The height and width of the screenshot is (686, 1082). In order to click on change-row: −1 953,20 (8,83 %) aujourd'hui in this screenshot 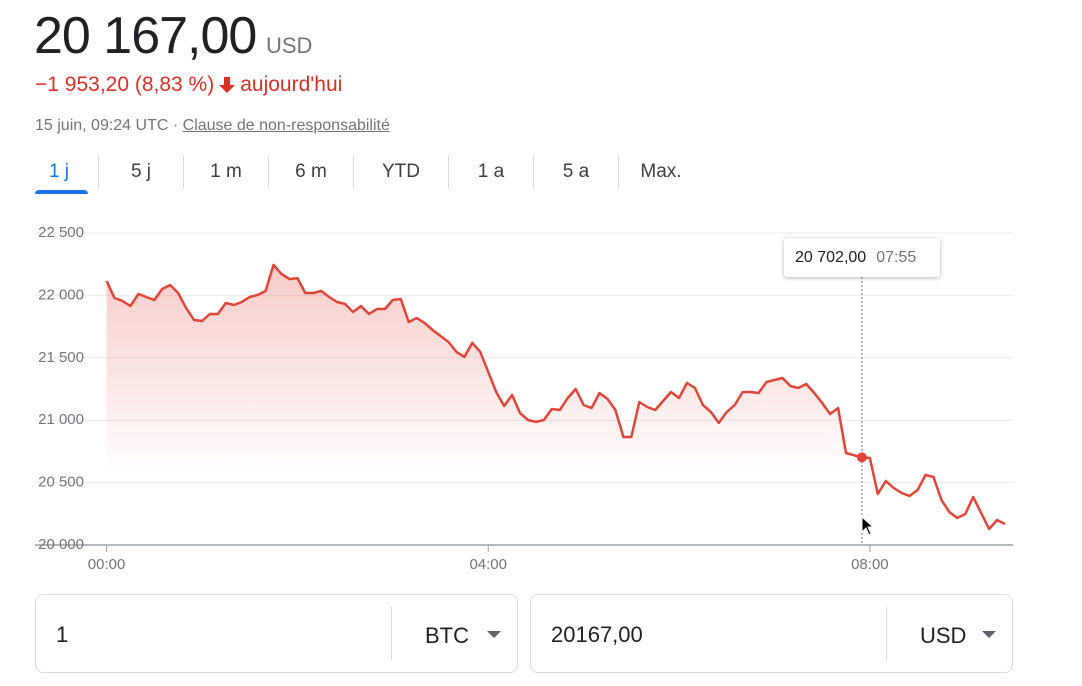, I will do `click(188, 85)`.